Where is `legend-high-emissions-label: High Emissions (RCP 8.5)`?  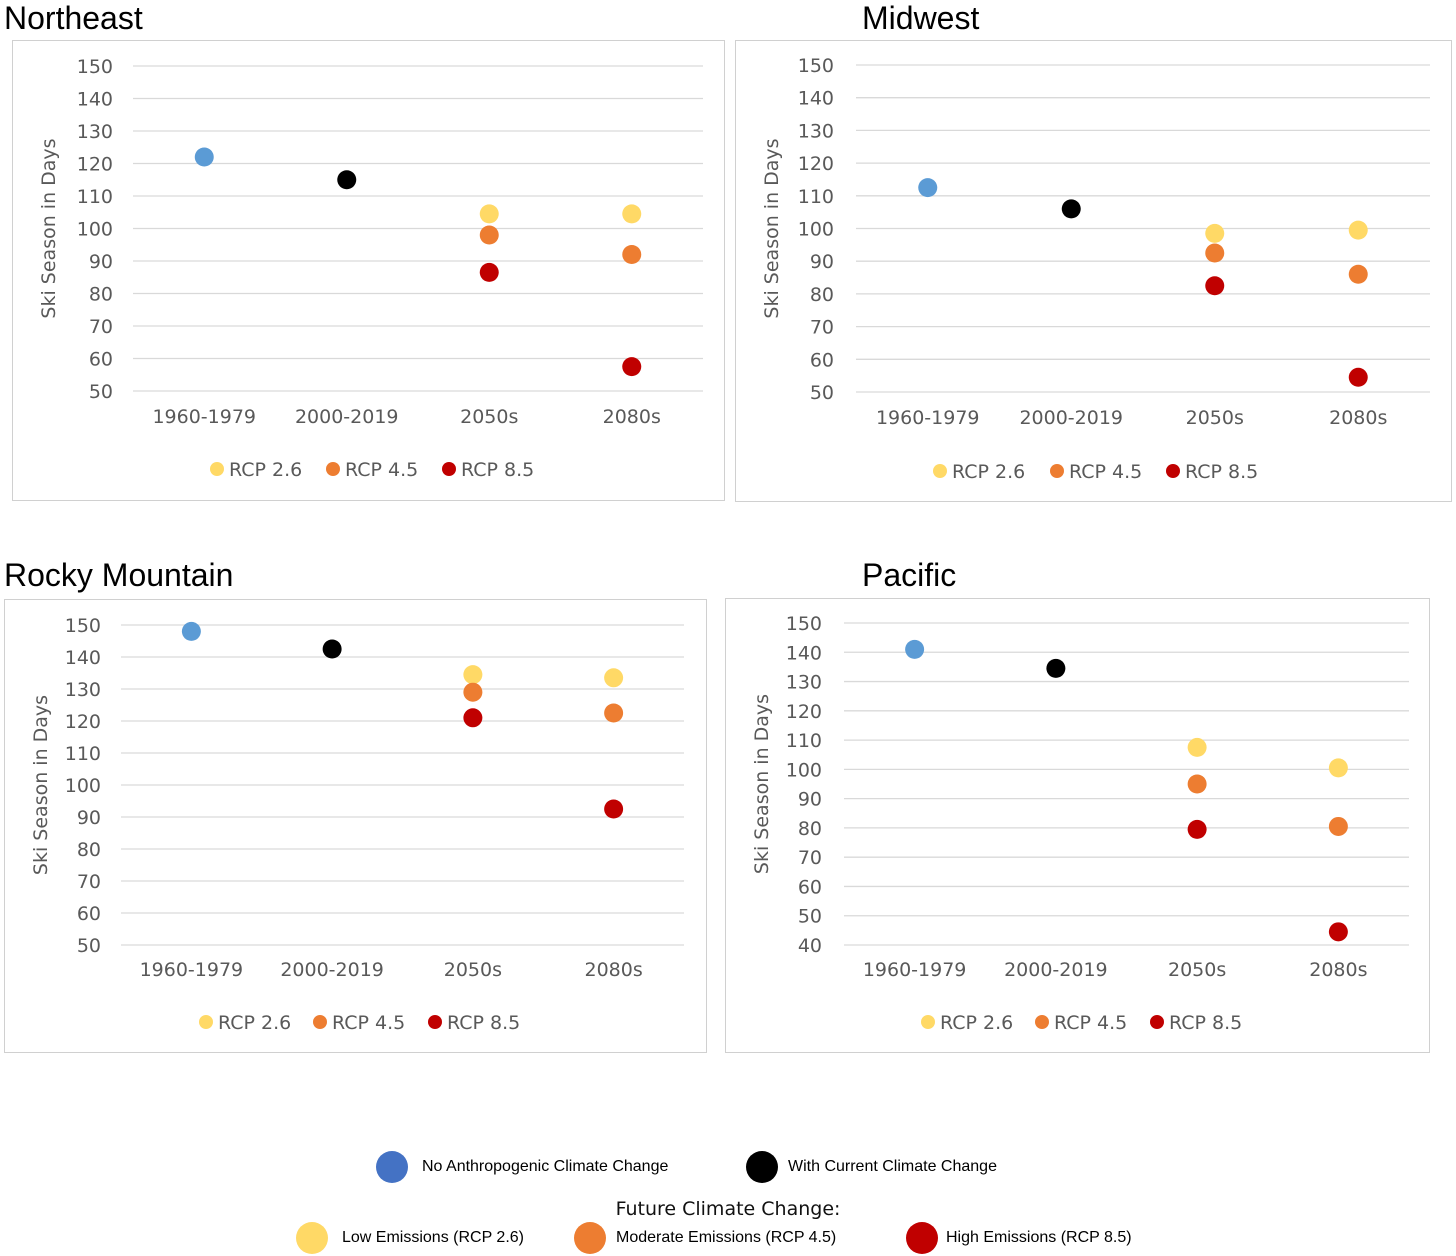 legend-high-emissions-label: High Emissions (RCP 8.5) is located at coordinates (1039, 1237).